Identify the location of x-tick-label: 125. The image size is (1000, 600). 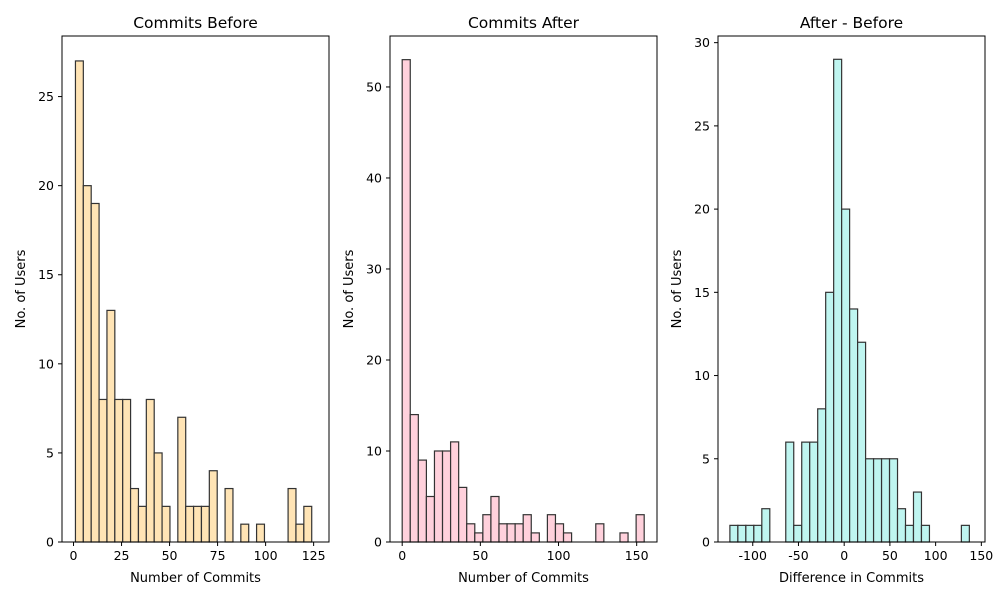
(314, 555).